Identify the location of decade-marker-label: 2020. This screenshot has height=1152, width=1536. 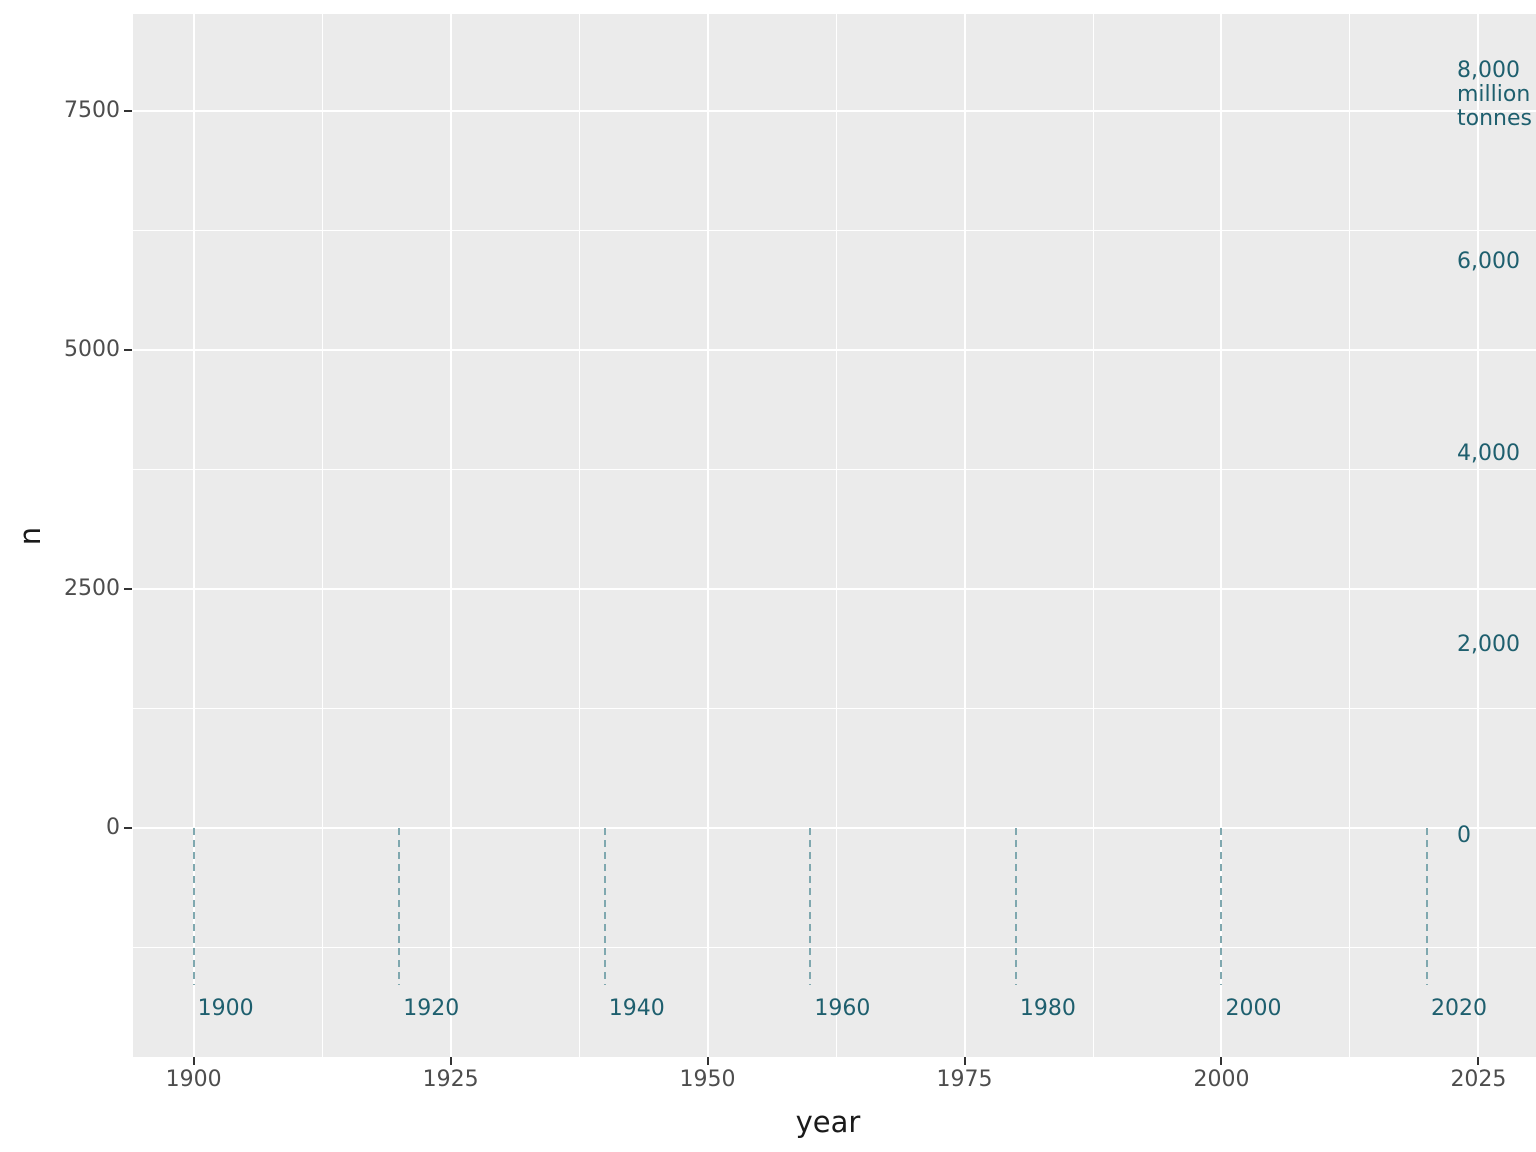
(1459, 1008).